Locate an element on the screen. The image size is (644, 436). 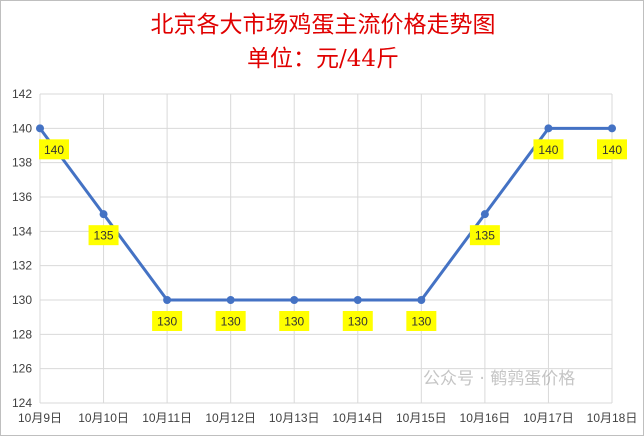
y-tick-label: 136 is located at coordinates (22, 197).